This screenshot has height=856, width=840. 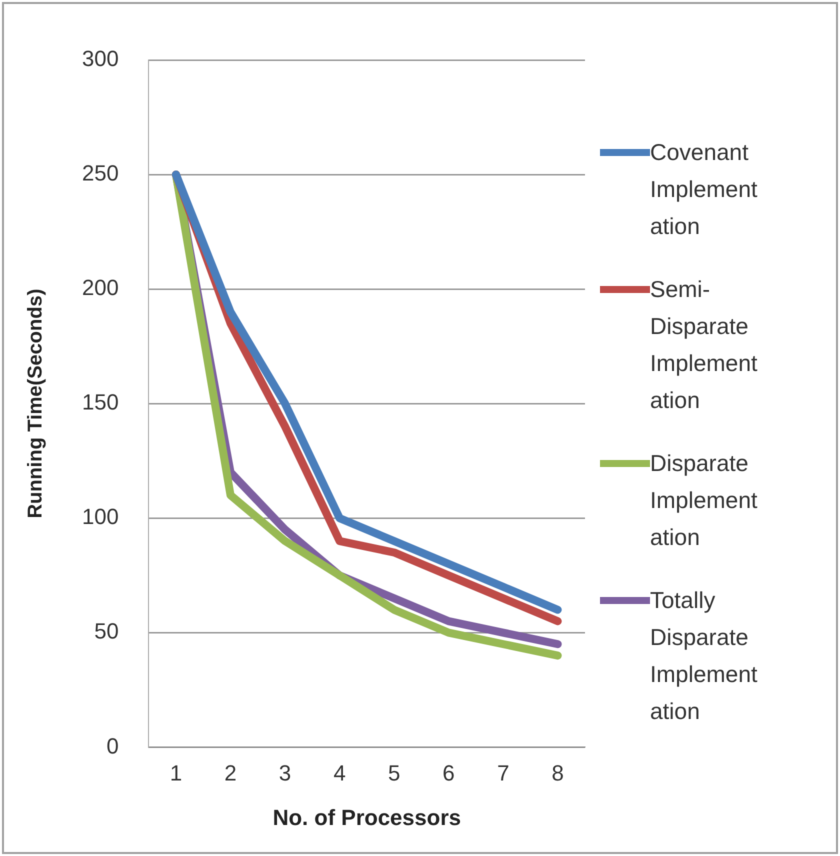 What do you see at coordinates (100, 173) in the screenshot?
I see `y-tick-label: 250` at bounding box center [100, 173].